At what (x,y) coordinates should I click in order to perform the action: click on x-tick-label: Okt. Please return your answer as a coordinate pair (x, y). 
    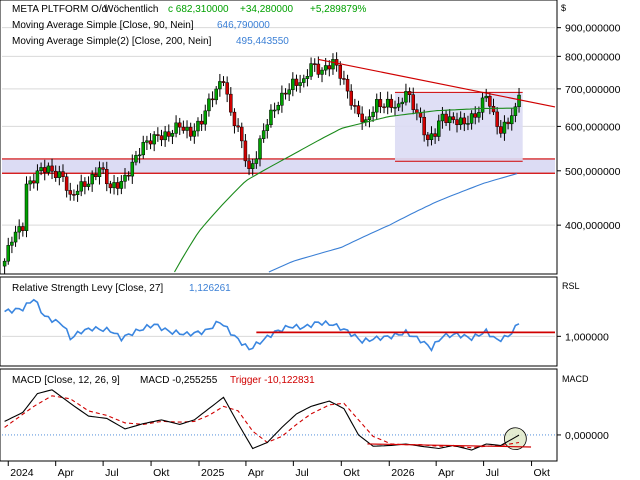
    Looking at the image, I should click on (351, 473).